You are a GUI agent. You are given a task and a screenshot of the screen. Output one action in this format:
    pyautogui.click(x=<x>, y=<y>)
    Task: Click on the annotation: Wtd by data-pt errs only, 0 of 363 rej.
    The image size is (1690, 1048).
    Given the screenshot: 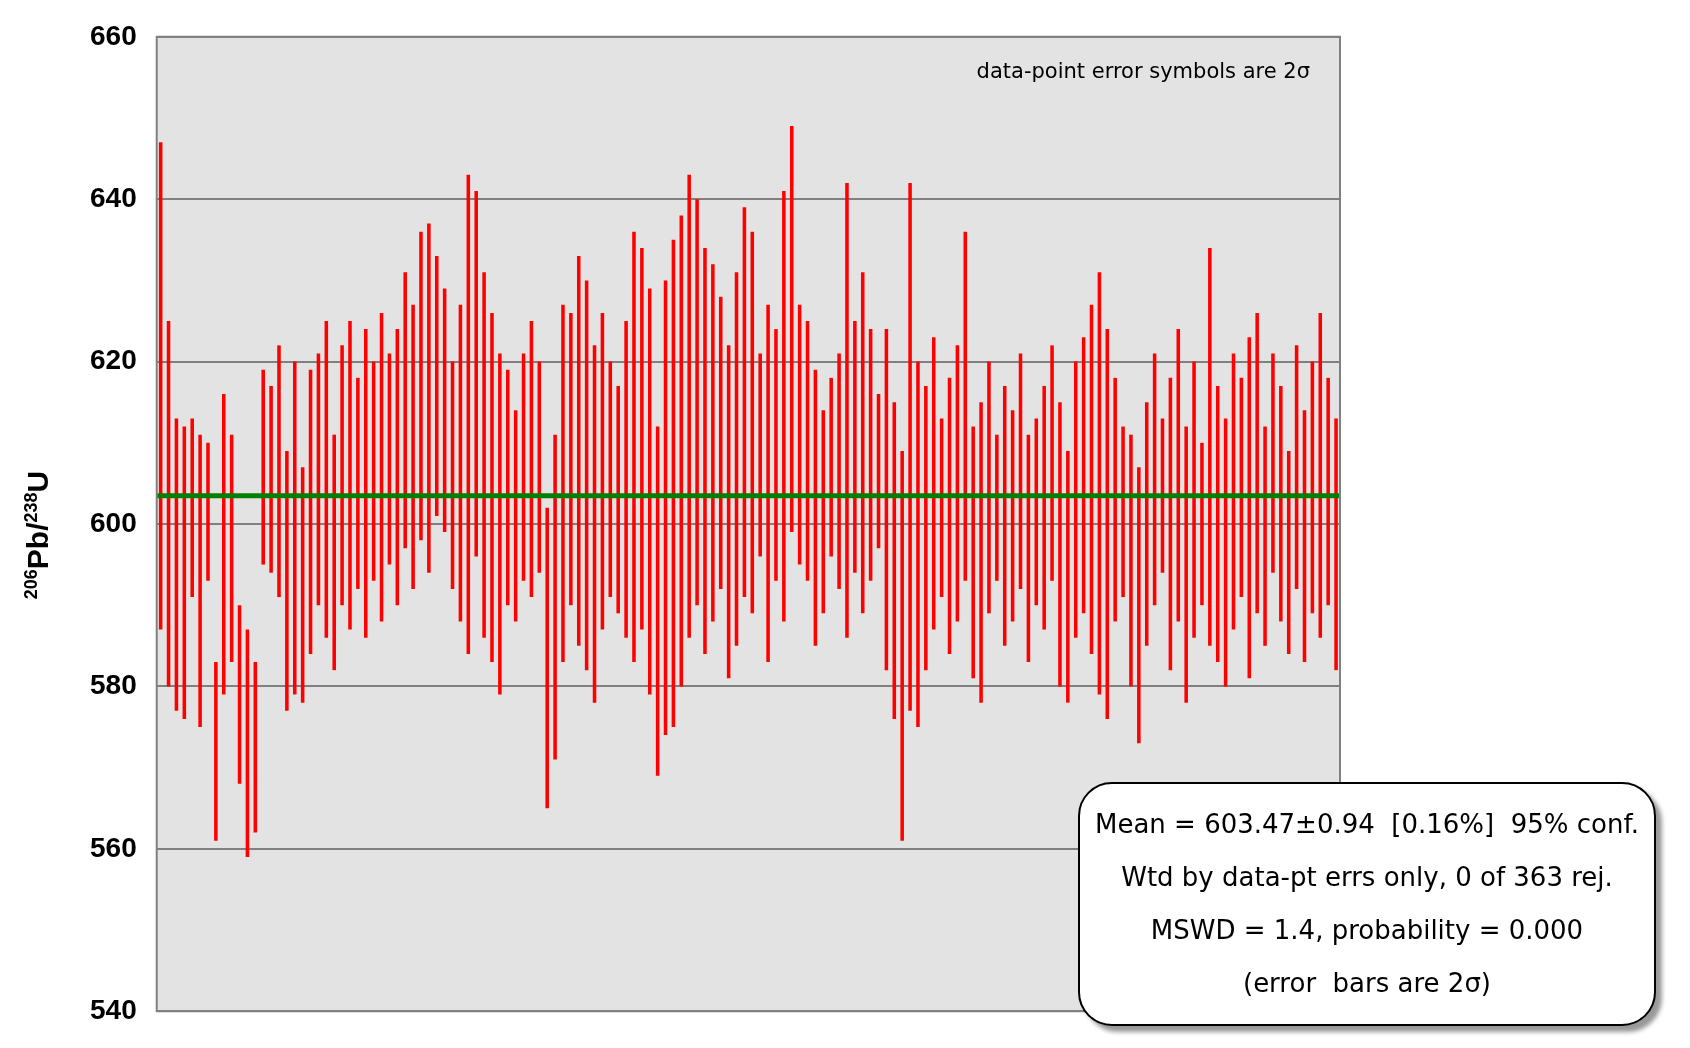 What is the action you would take?
    pyautogui.click(x=1367, y=877)
    